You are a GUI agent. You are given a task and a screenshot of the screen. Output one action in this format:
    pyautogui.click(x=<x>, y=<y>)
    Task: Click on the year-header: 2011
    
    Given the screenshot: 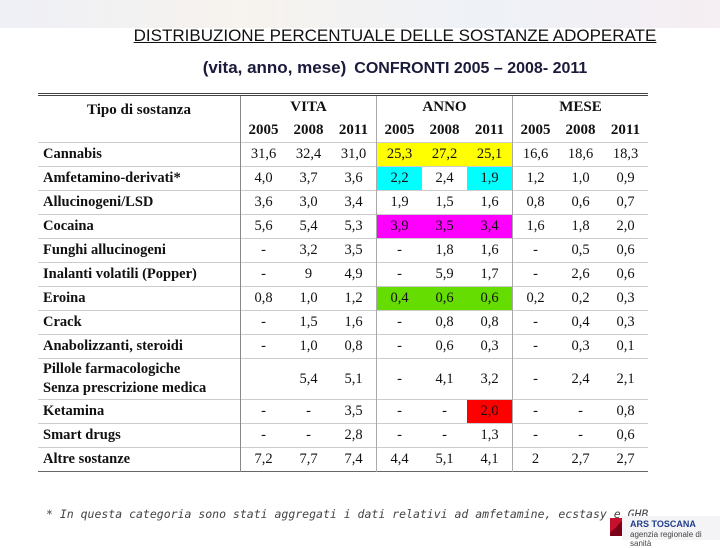 What is the action you would take?
    pyautogui.click(x=625, y=130)
    